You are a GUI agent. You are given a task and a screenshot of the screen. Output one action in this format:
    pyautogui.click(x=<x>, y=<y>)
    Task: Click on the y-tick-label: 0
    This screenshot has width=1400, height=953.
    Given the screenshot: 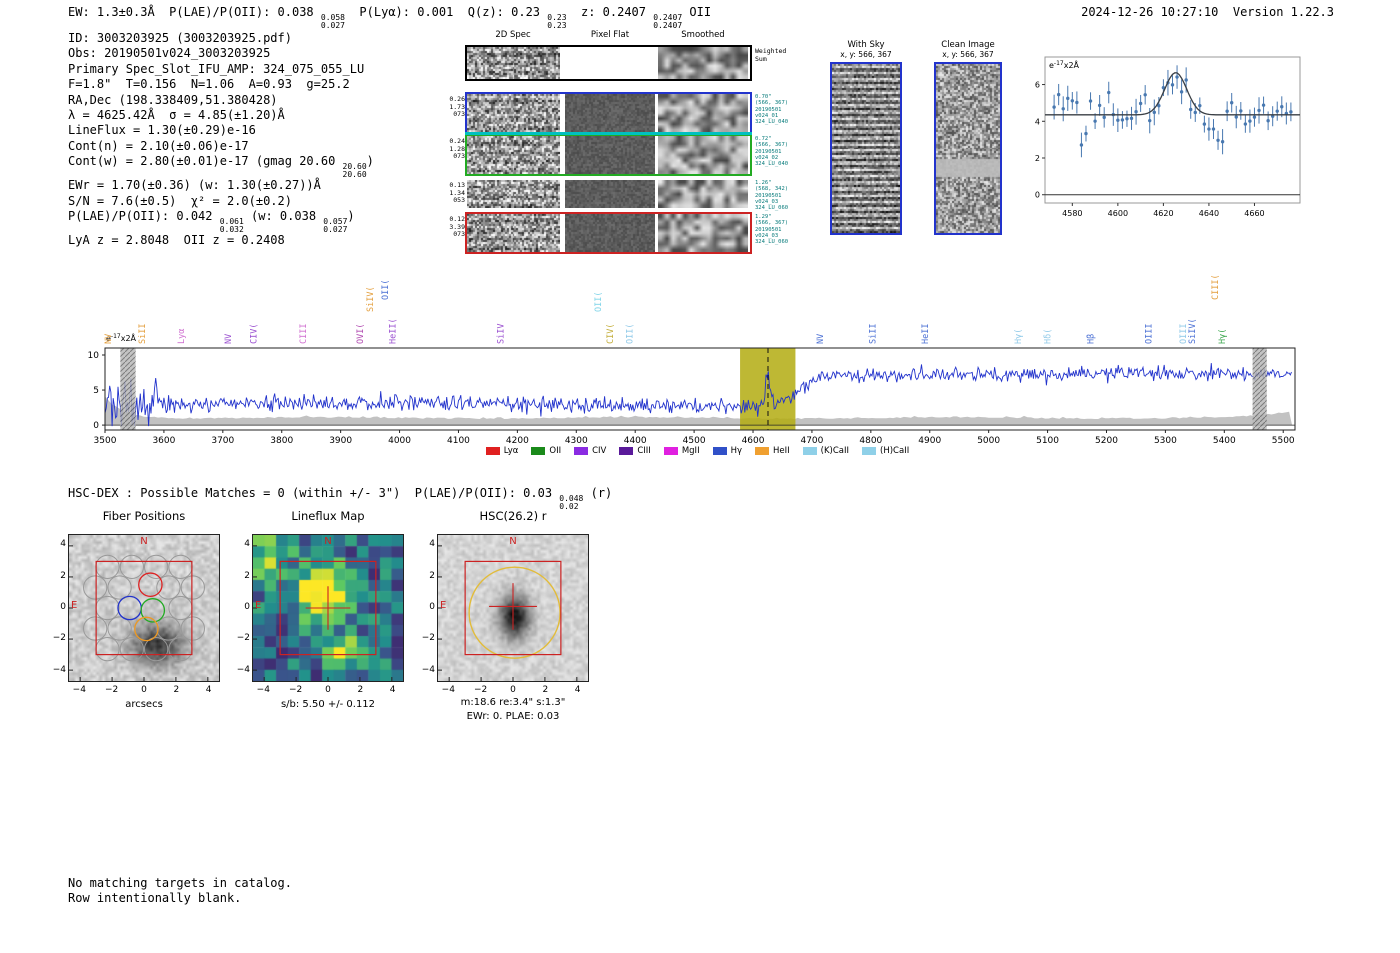 What is the action you would take?
    pyautogui.click(x=96, y=426)
    